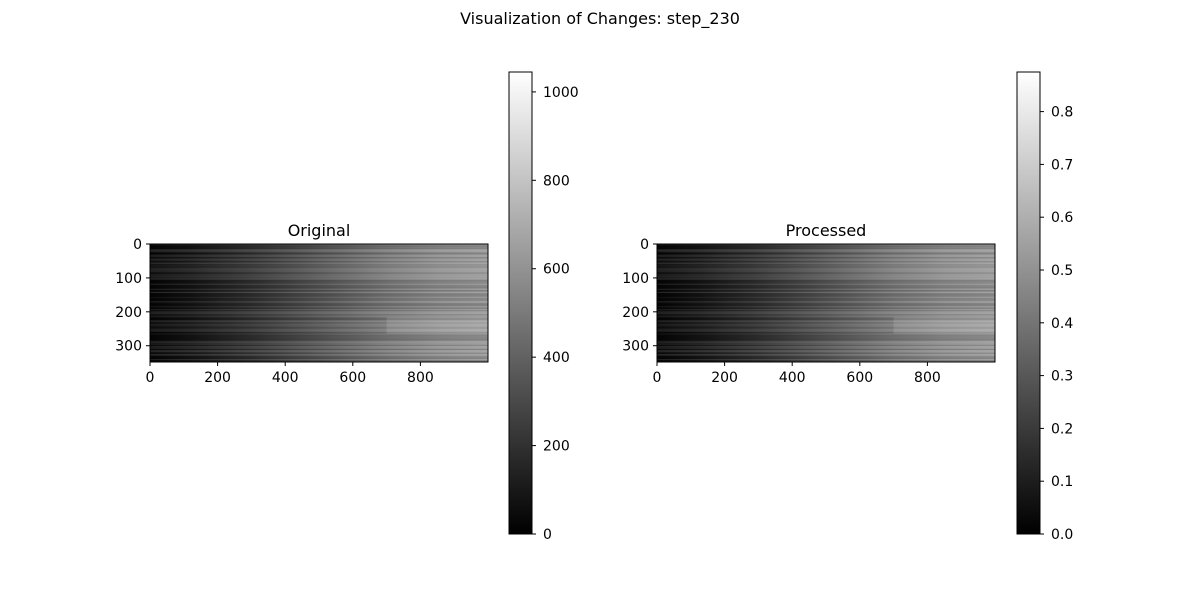  I want to click on panel-title: Original, so click(319, 230).